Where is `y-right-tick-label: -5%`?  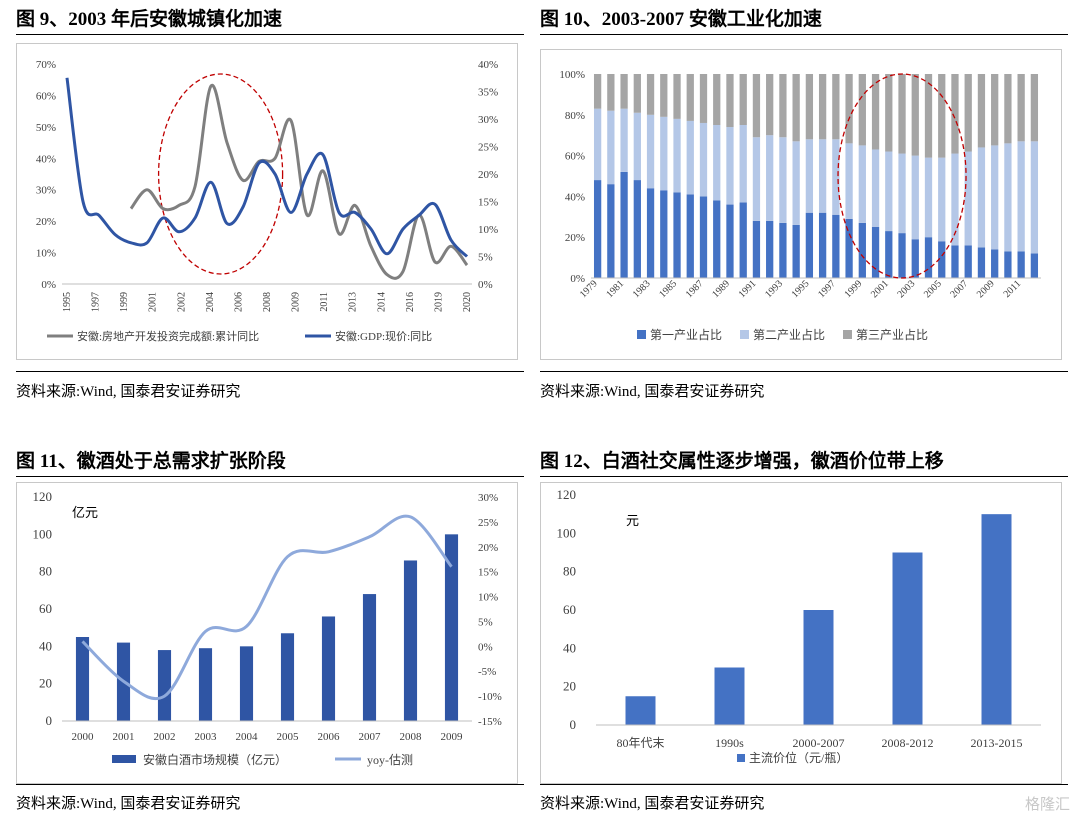
y-right-tick-label: -5% is located at coordinates (487, 672).